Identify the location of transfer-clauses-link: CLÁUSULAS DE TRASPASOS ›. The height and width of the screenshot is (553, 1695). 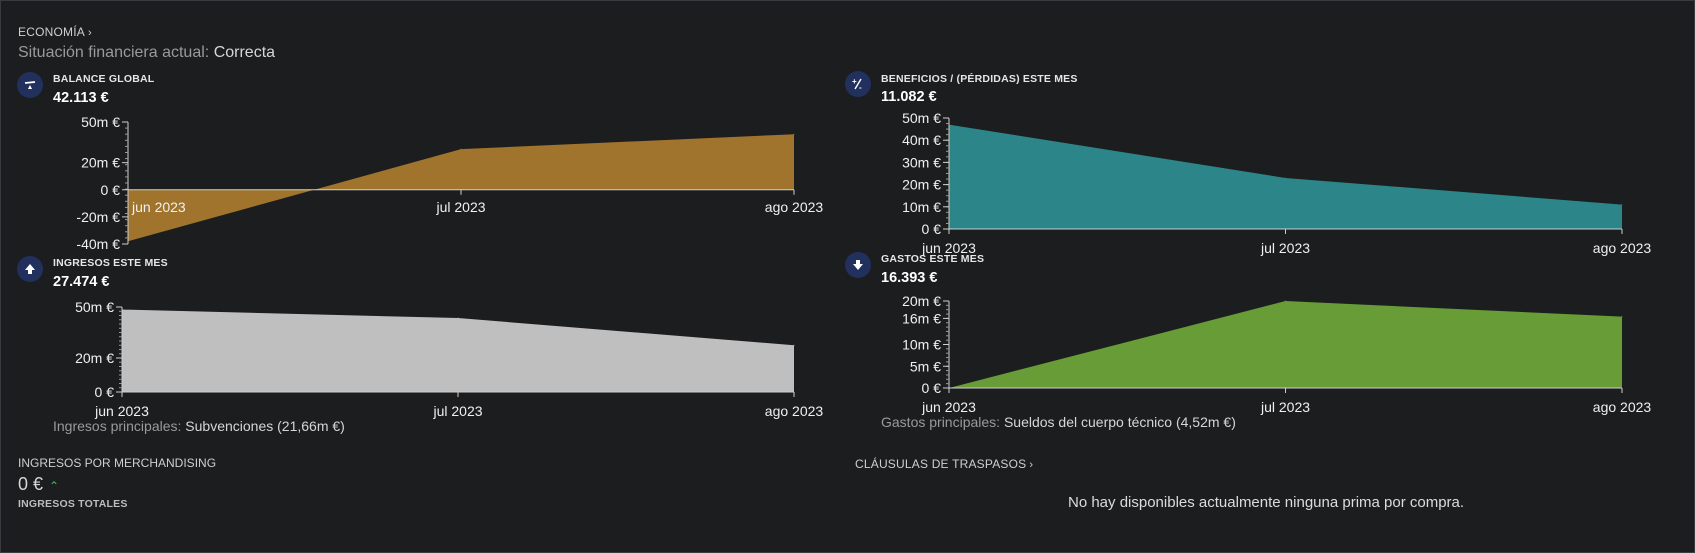
(944, 464).